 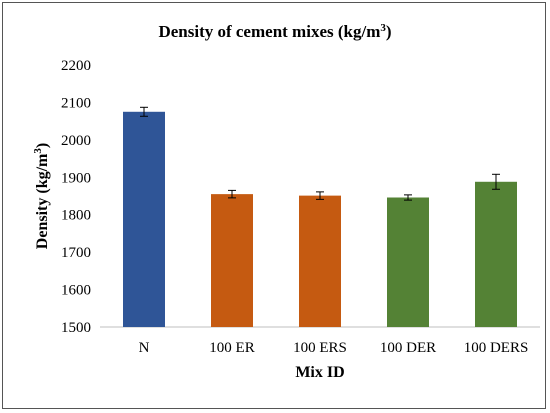 I want to click on x-tick-label: 100 ER, so click(x=231, y=348).